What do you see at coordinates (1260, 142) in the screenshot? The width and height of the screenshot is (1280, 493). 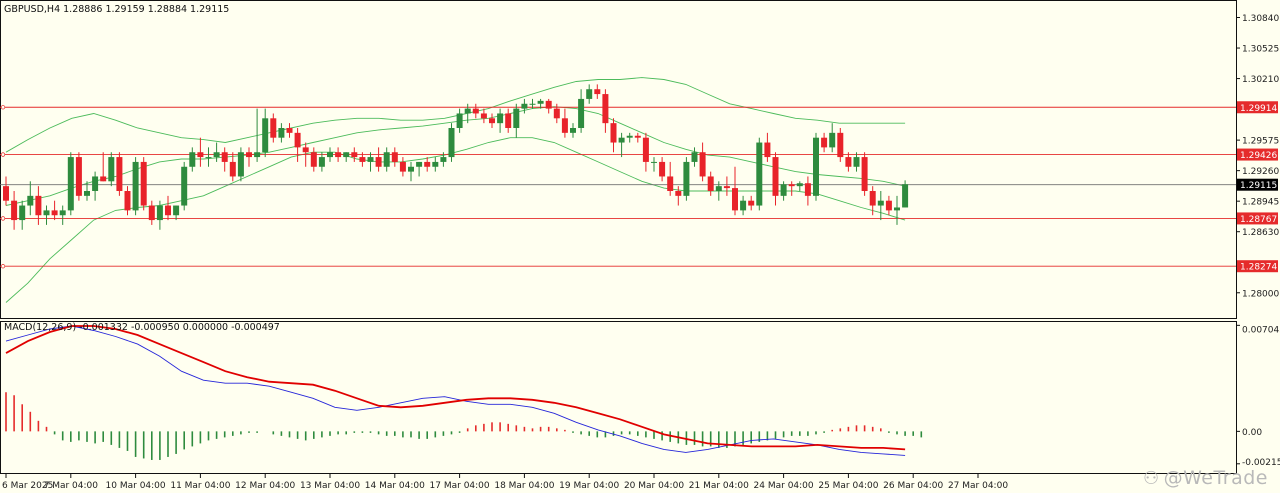 I see `price-tick-label: 1.29575` at bounding box center [1260, 142].